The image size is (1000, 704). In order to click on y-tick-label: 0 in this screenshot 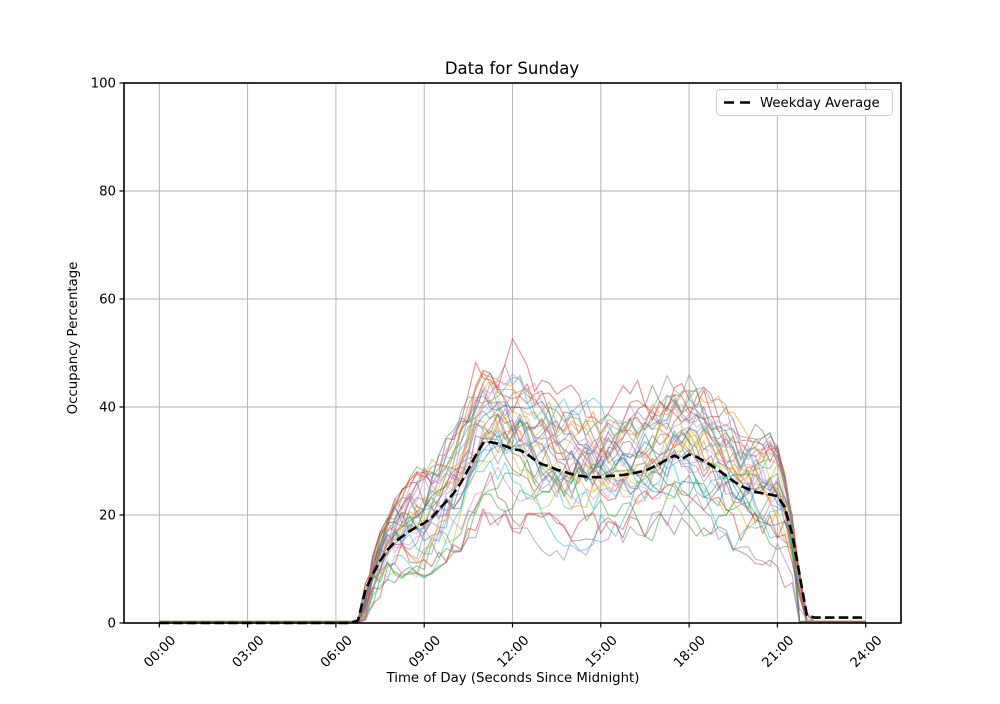, I will do `click(112, 624)`.